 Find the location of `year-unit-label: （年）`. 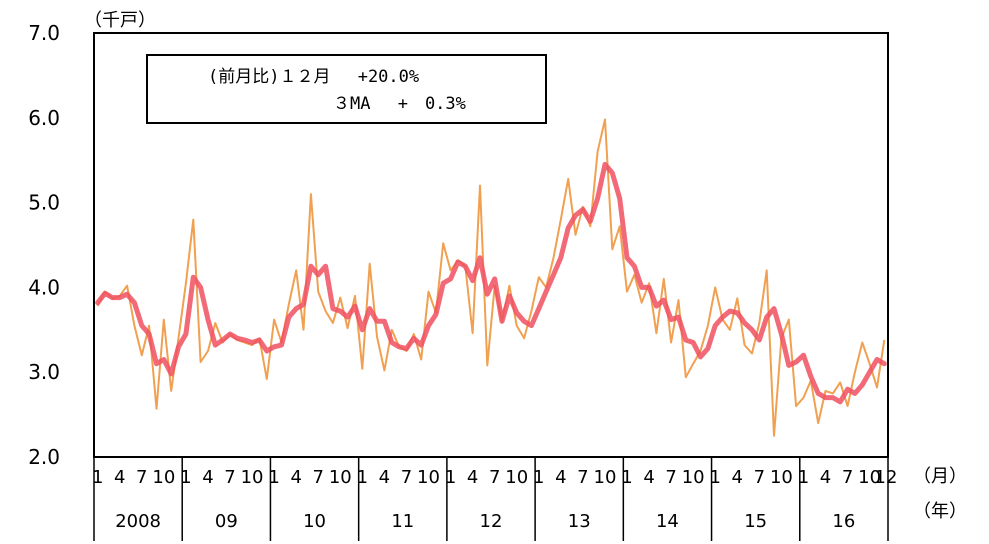

year-unit-label: （年） is located at coordinates (940, 511).